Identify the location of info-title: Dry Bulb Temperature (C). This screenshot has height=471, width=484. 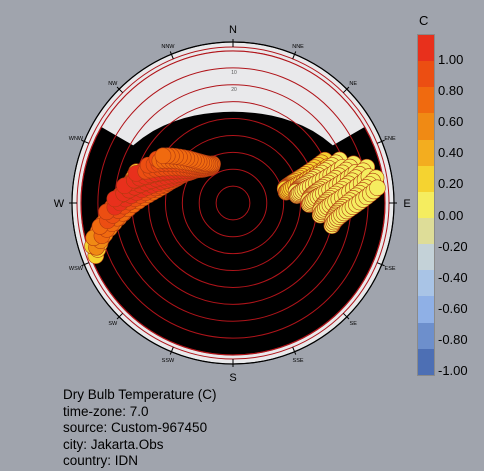
(140, 394).